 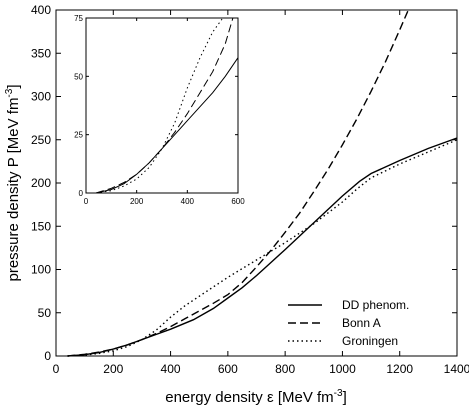 What do you see at coordinates (238, 201) in the screenshot?
I see `inset-x-tick-label: 600` at bounding box center [238, 201].